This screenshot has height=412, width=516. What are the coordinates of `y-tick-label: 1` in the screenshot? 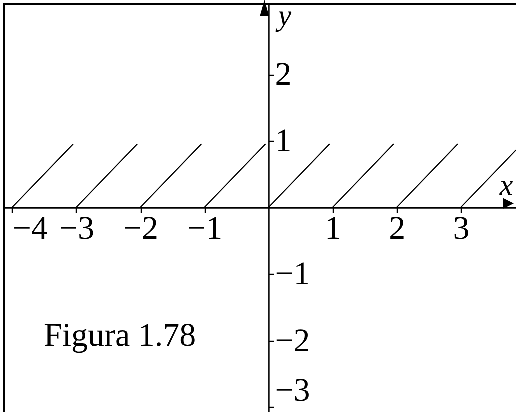 It's located at (283, 142).